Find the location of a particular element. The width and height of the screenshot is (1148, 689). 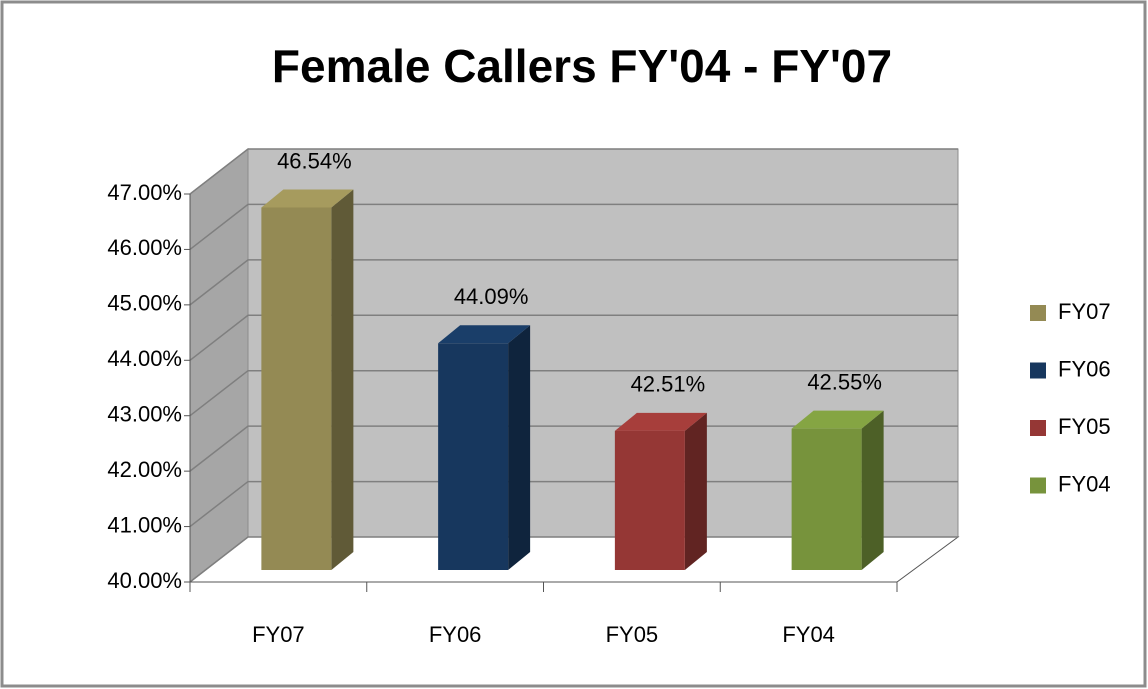

y-tick-label: 41.00% is located at coordinates (144, 524).